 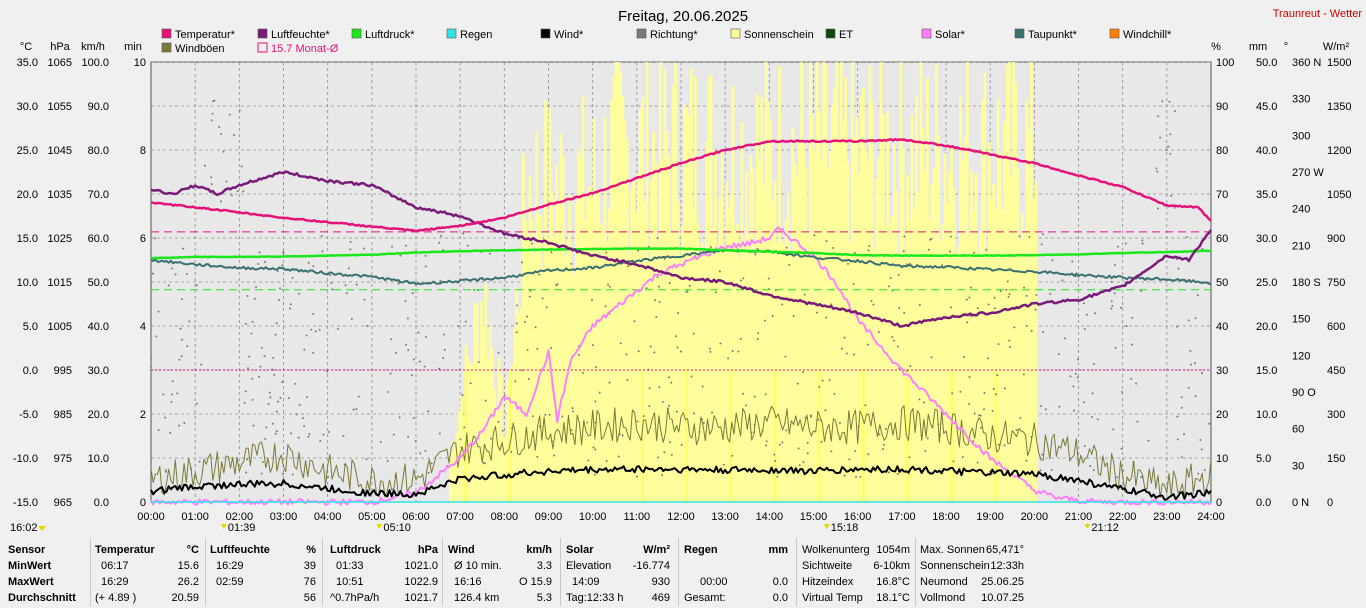 What do you see at coordinates (390, 35) in the screenshot?
I see `legend-label: Luftdruck*` at bounding box center [390, 35].